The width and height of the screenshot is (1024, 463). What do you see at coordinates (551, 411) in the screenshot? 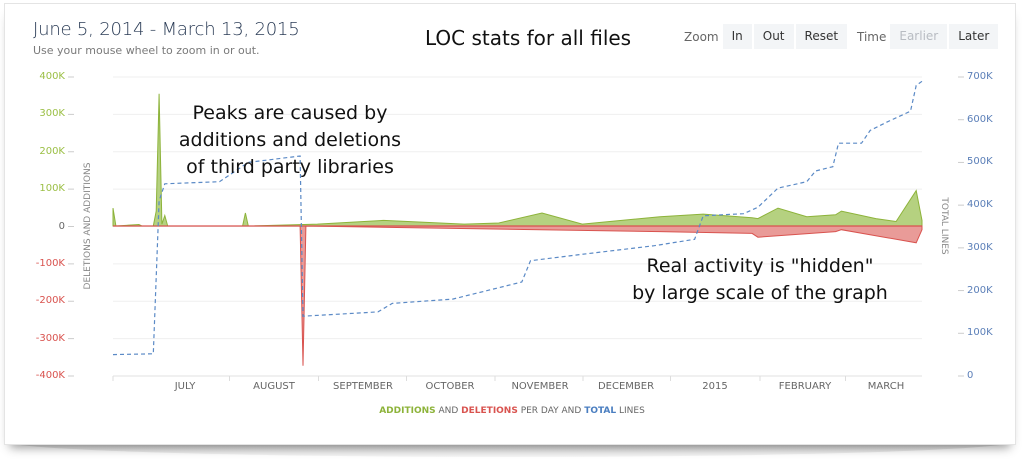
I see `legend-per-day: PER DAY AND` at bounding box center [551, 411].